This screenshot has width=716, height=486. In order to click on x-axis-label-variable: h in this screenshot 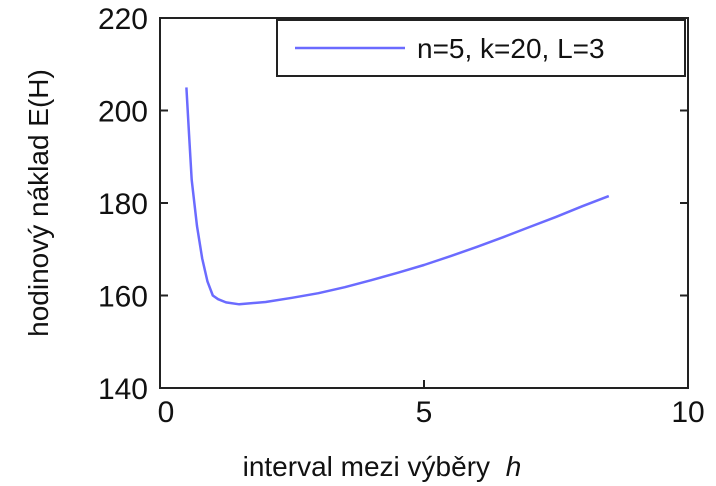, I will do `click(514, 466)`.